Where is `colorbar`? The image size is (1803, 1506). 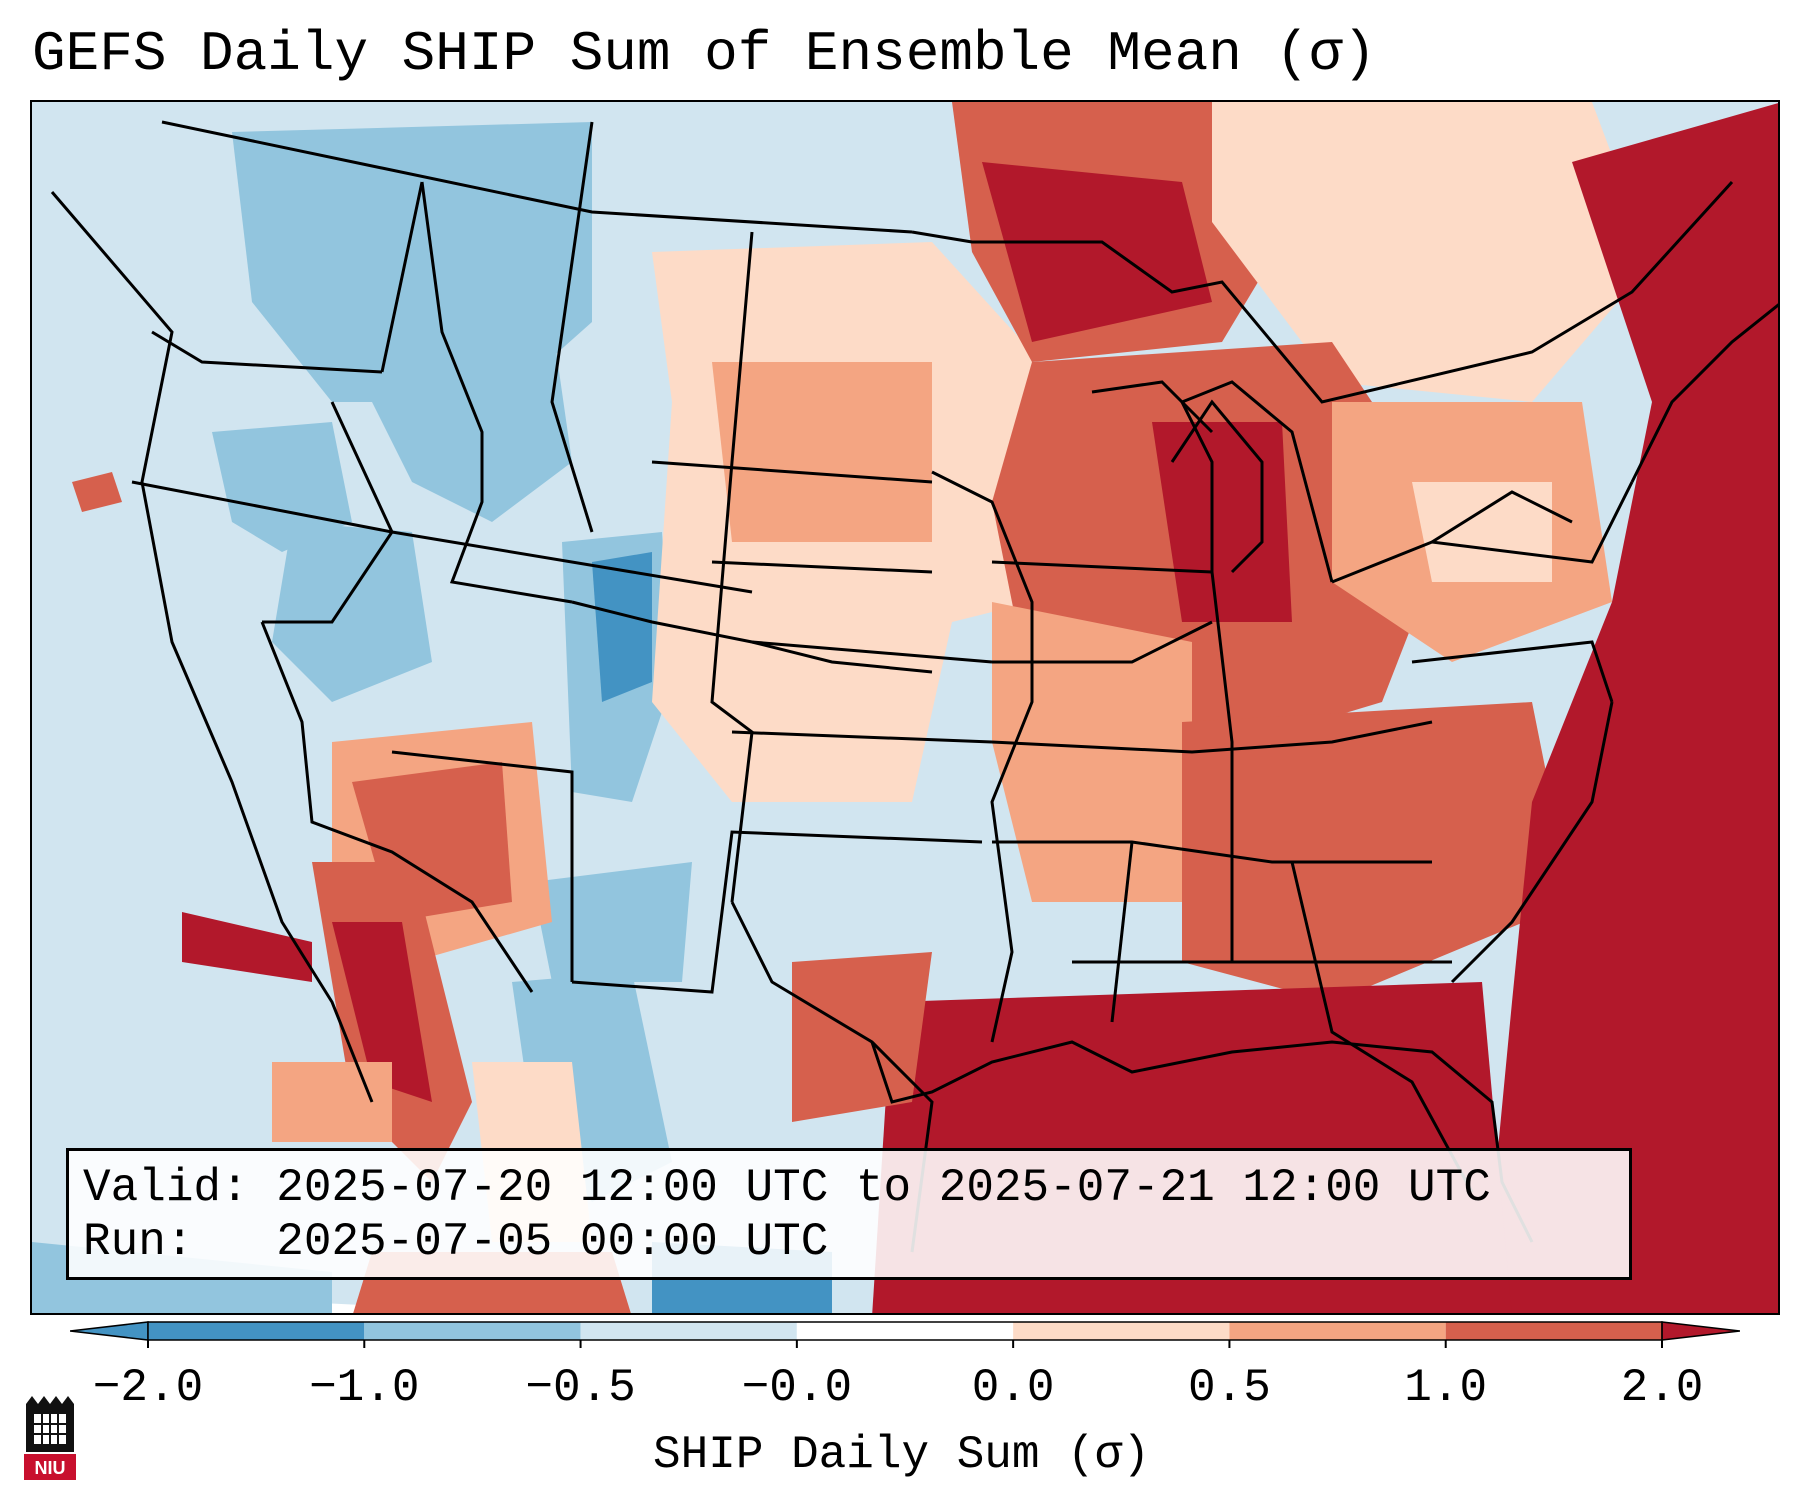 colorbar is located at coordinates (905, 1334).